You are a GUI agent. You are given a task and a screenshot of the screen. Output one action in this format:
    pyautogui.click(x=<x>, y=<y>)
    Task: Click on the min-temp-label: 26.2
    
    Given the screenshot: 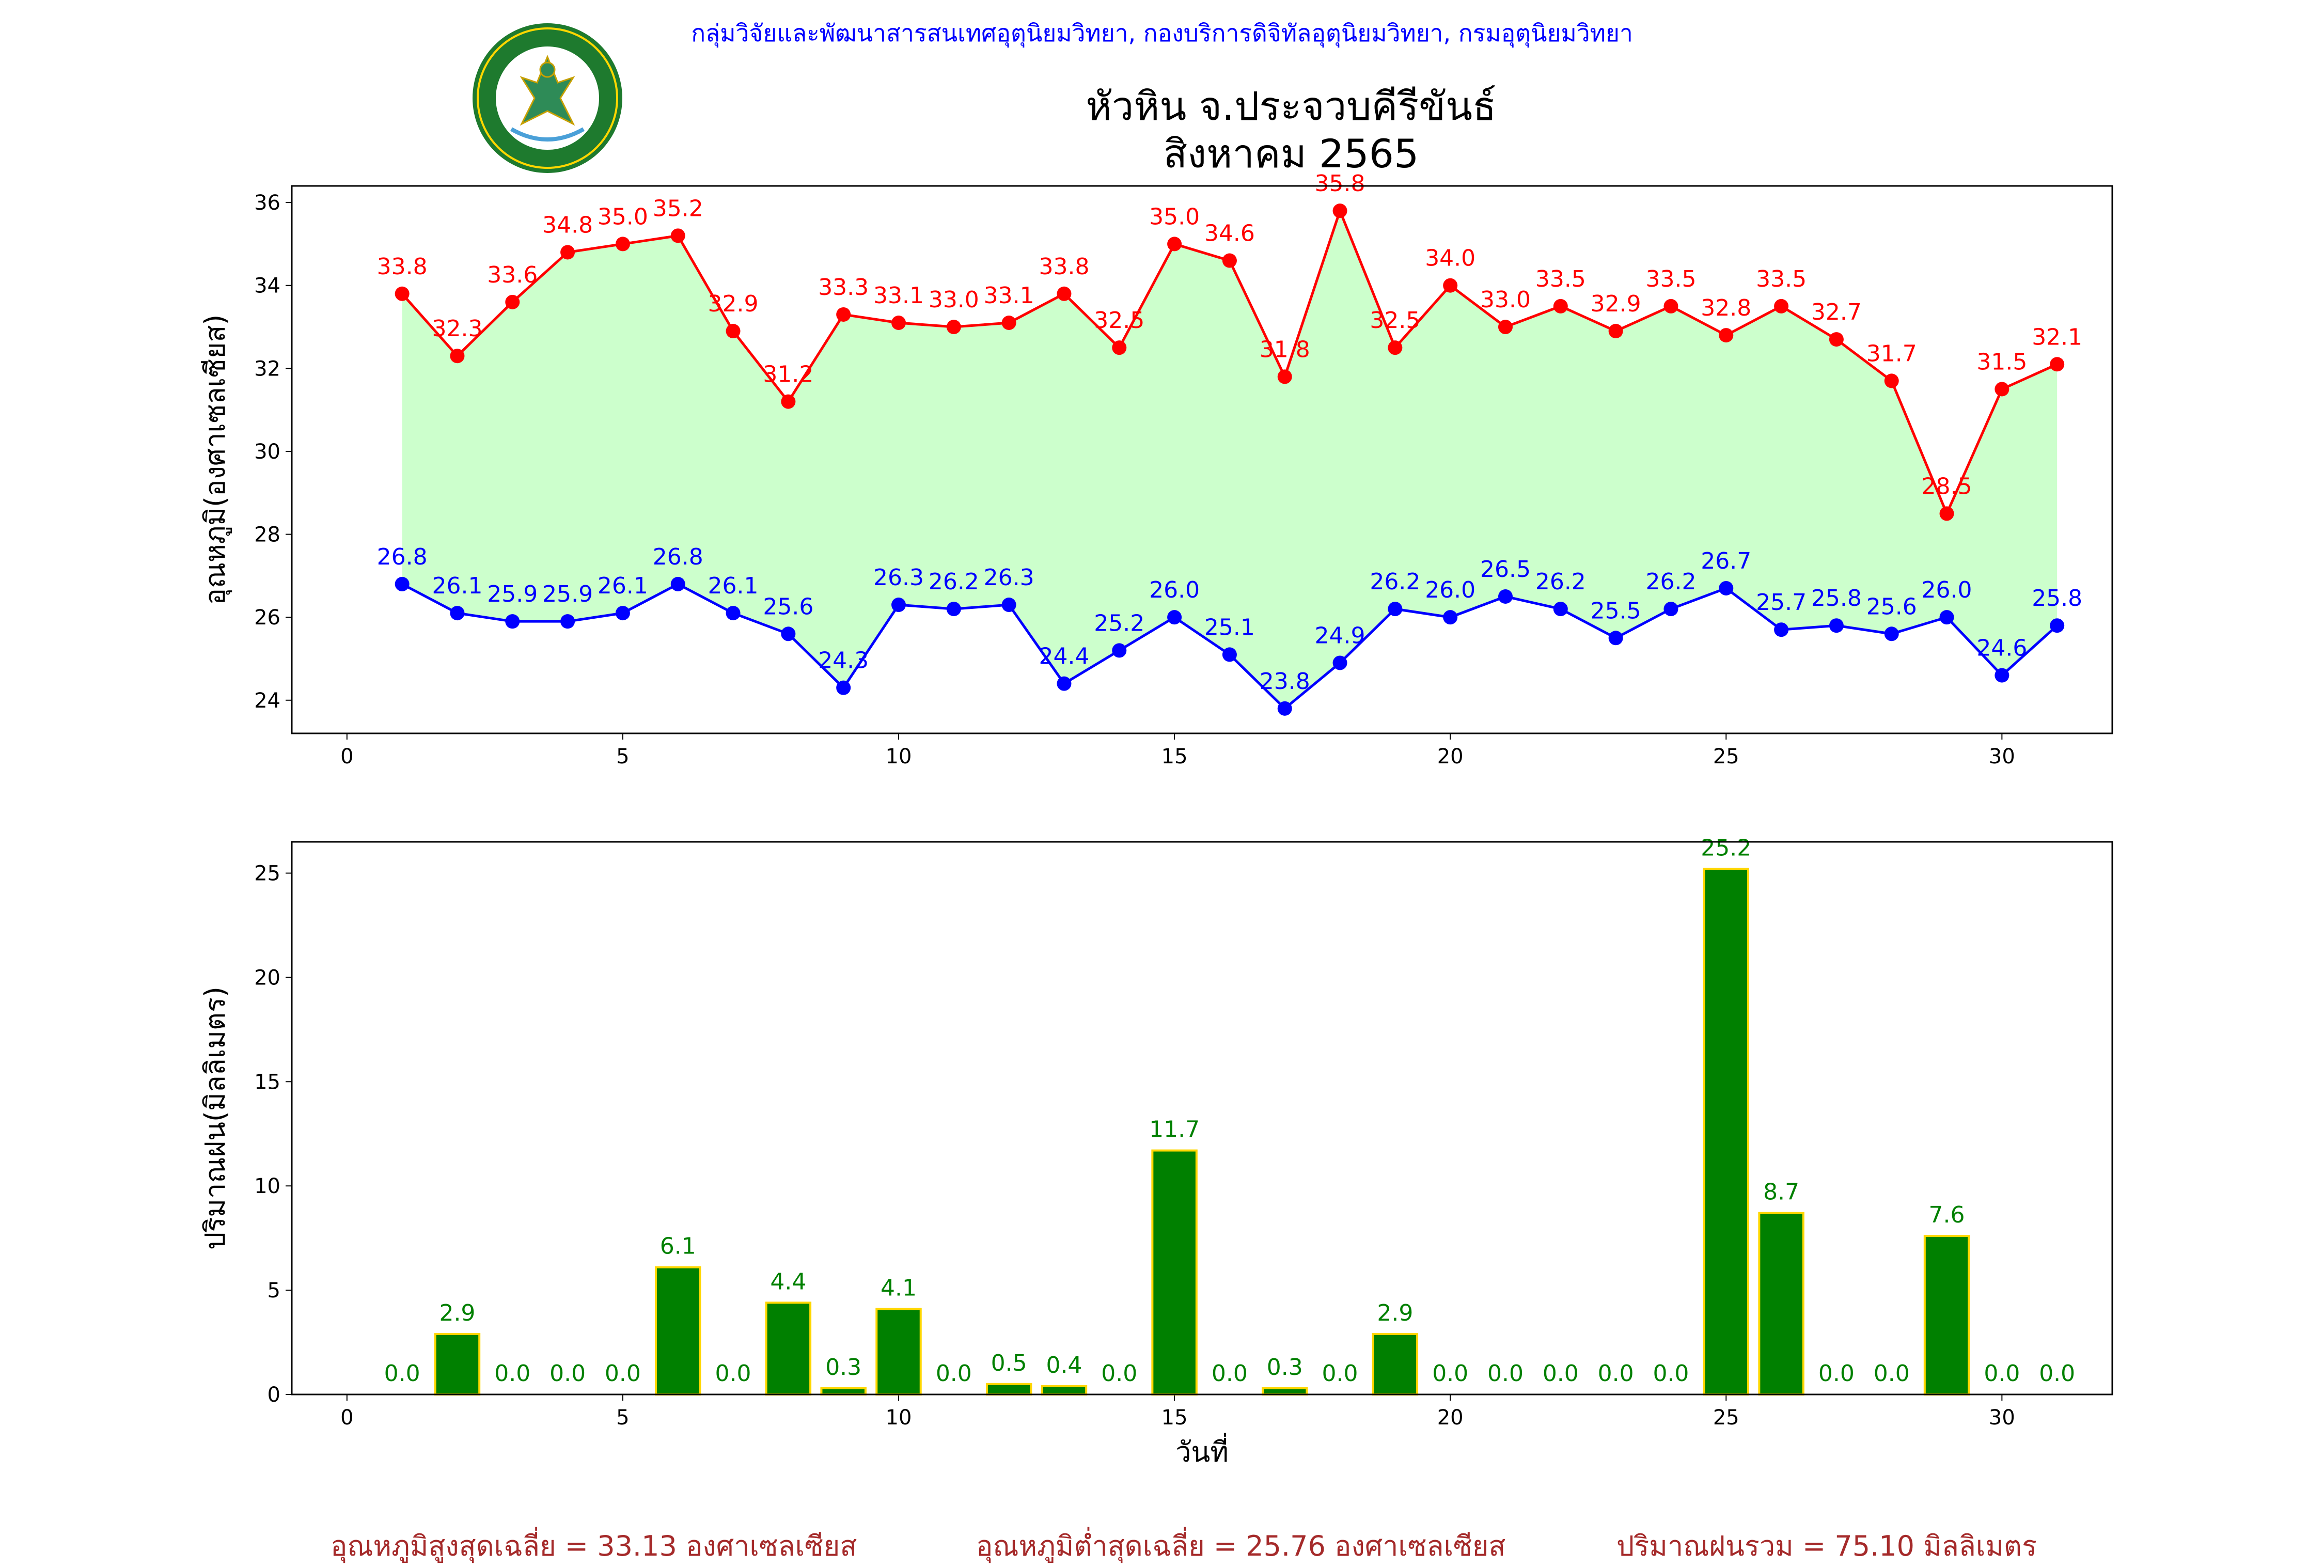 What is the action you would take?
    pyautogui.click(x=1395, y=582)
    